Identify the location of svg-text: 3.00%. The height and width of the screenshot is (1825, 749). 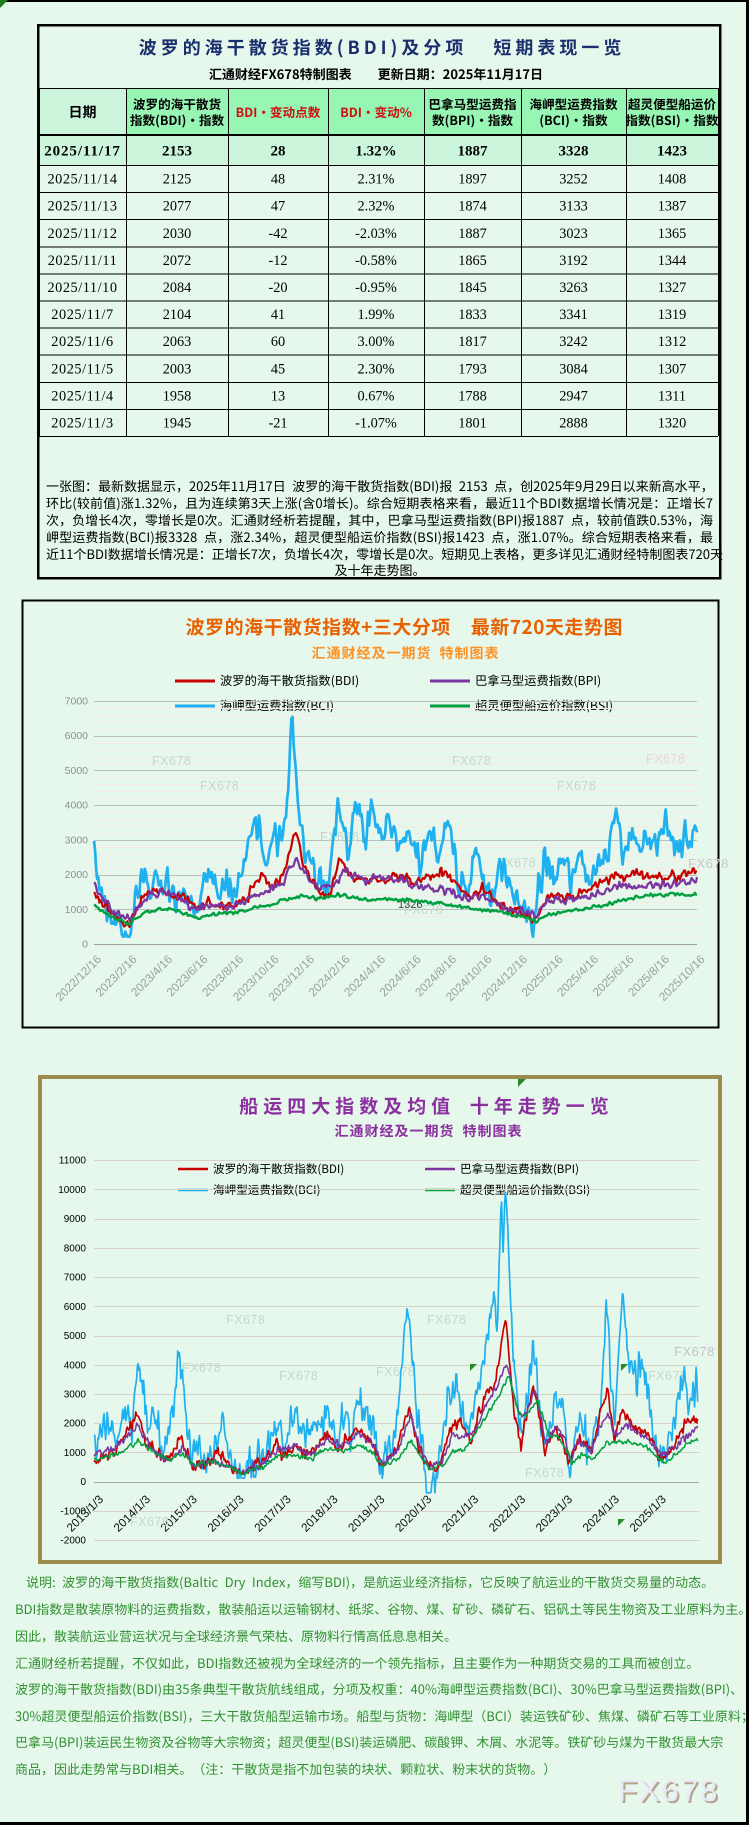
(376, 342).